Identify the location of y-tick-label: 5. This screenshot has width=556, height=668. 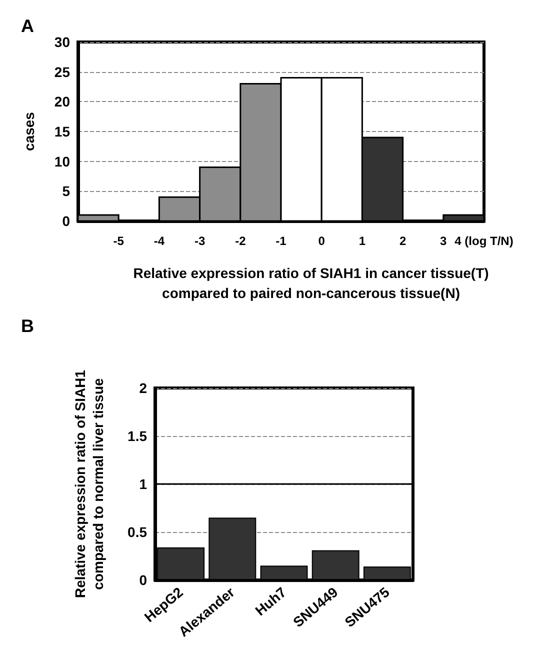
(66, 191).